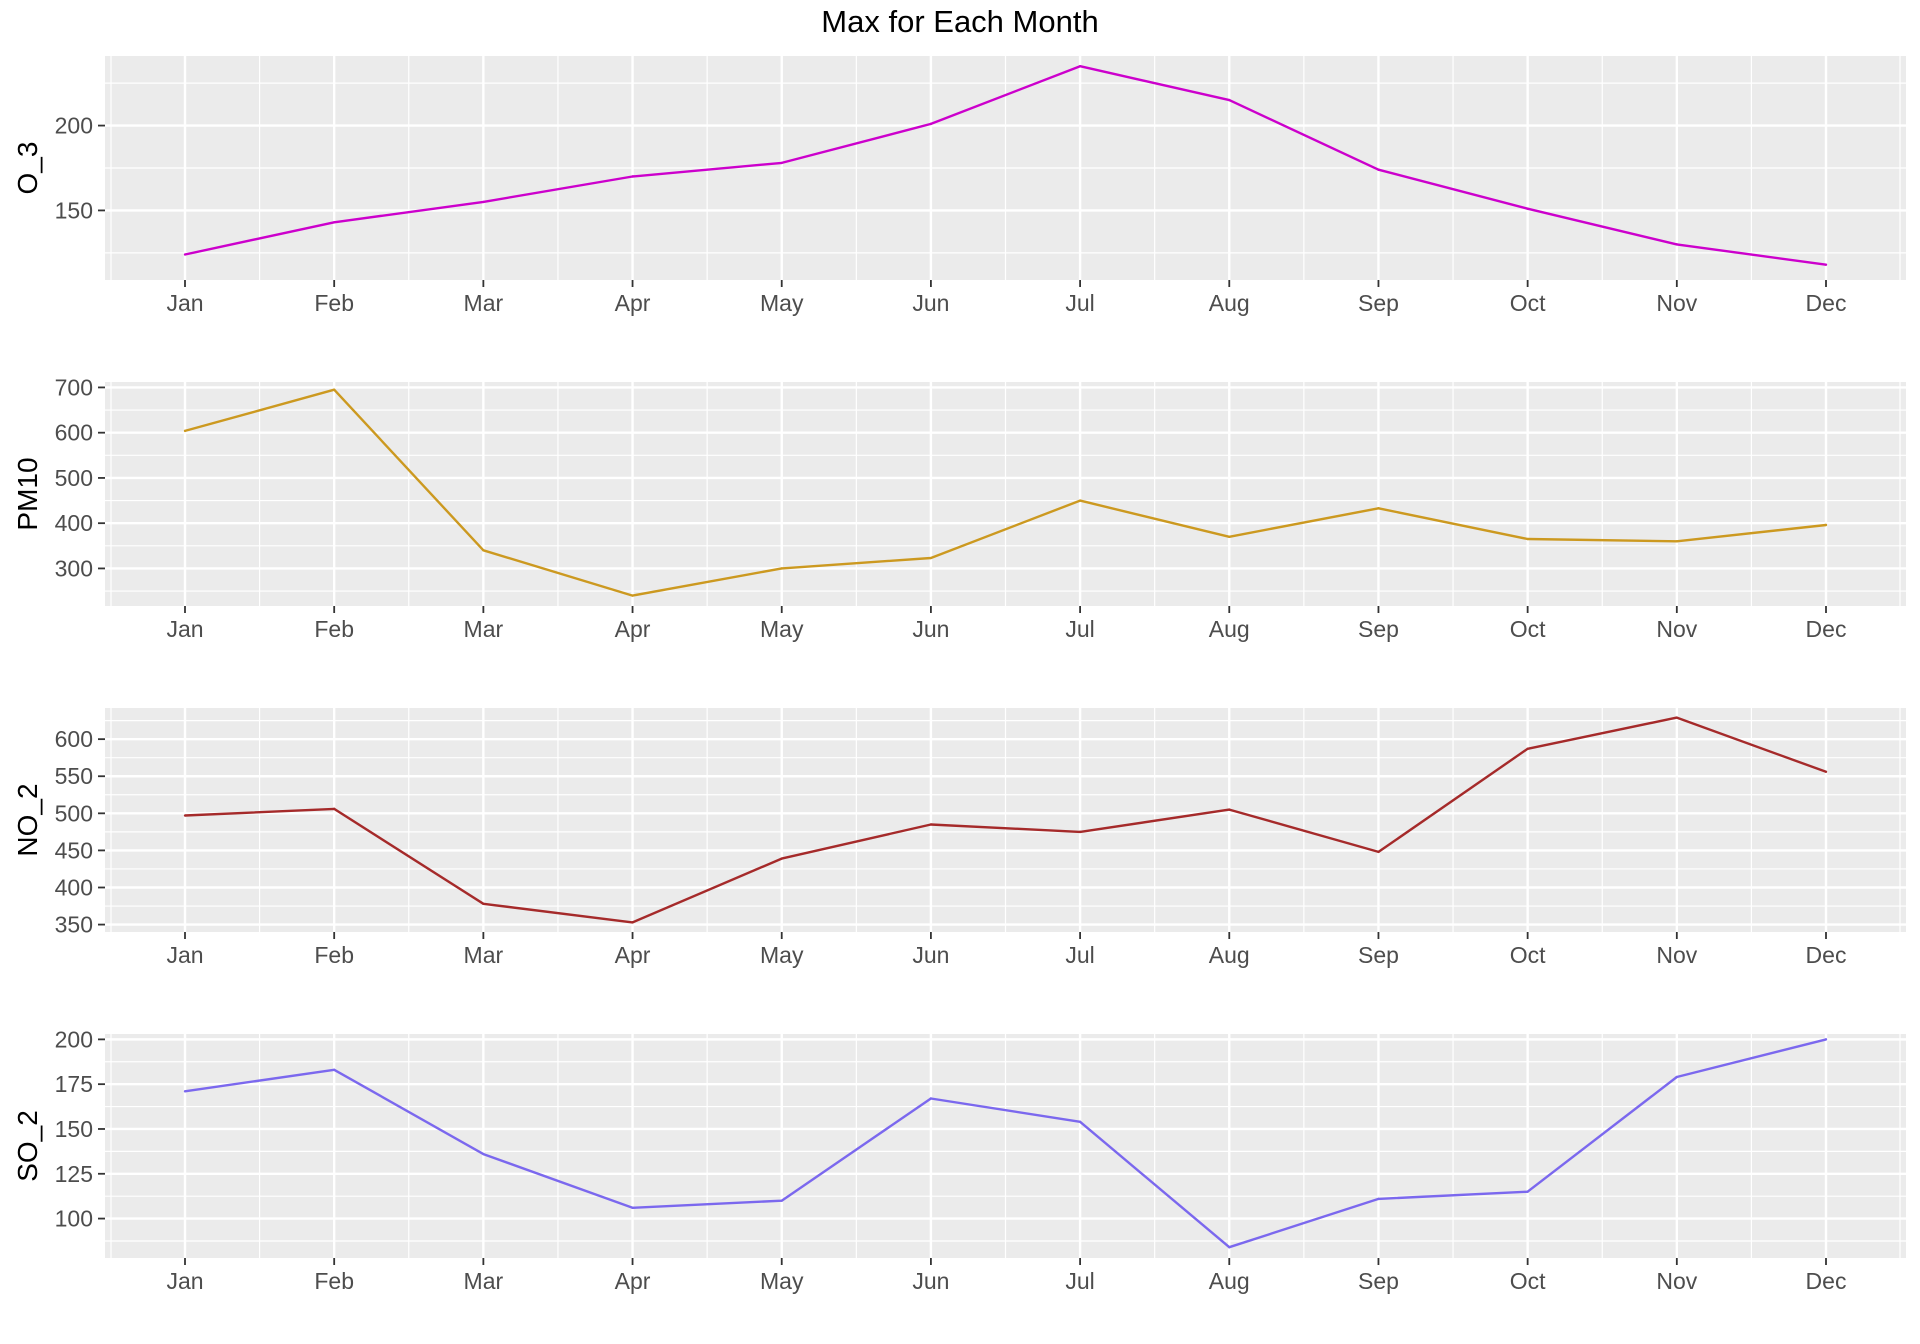 The height and width of the screenshot is (1344, 1920). Describe the element at coordinates (74, 776) in the screenshot. I see `y-tick-label: 550` at that location.